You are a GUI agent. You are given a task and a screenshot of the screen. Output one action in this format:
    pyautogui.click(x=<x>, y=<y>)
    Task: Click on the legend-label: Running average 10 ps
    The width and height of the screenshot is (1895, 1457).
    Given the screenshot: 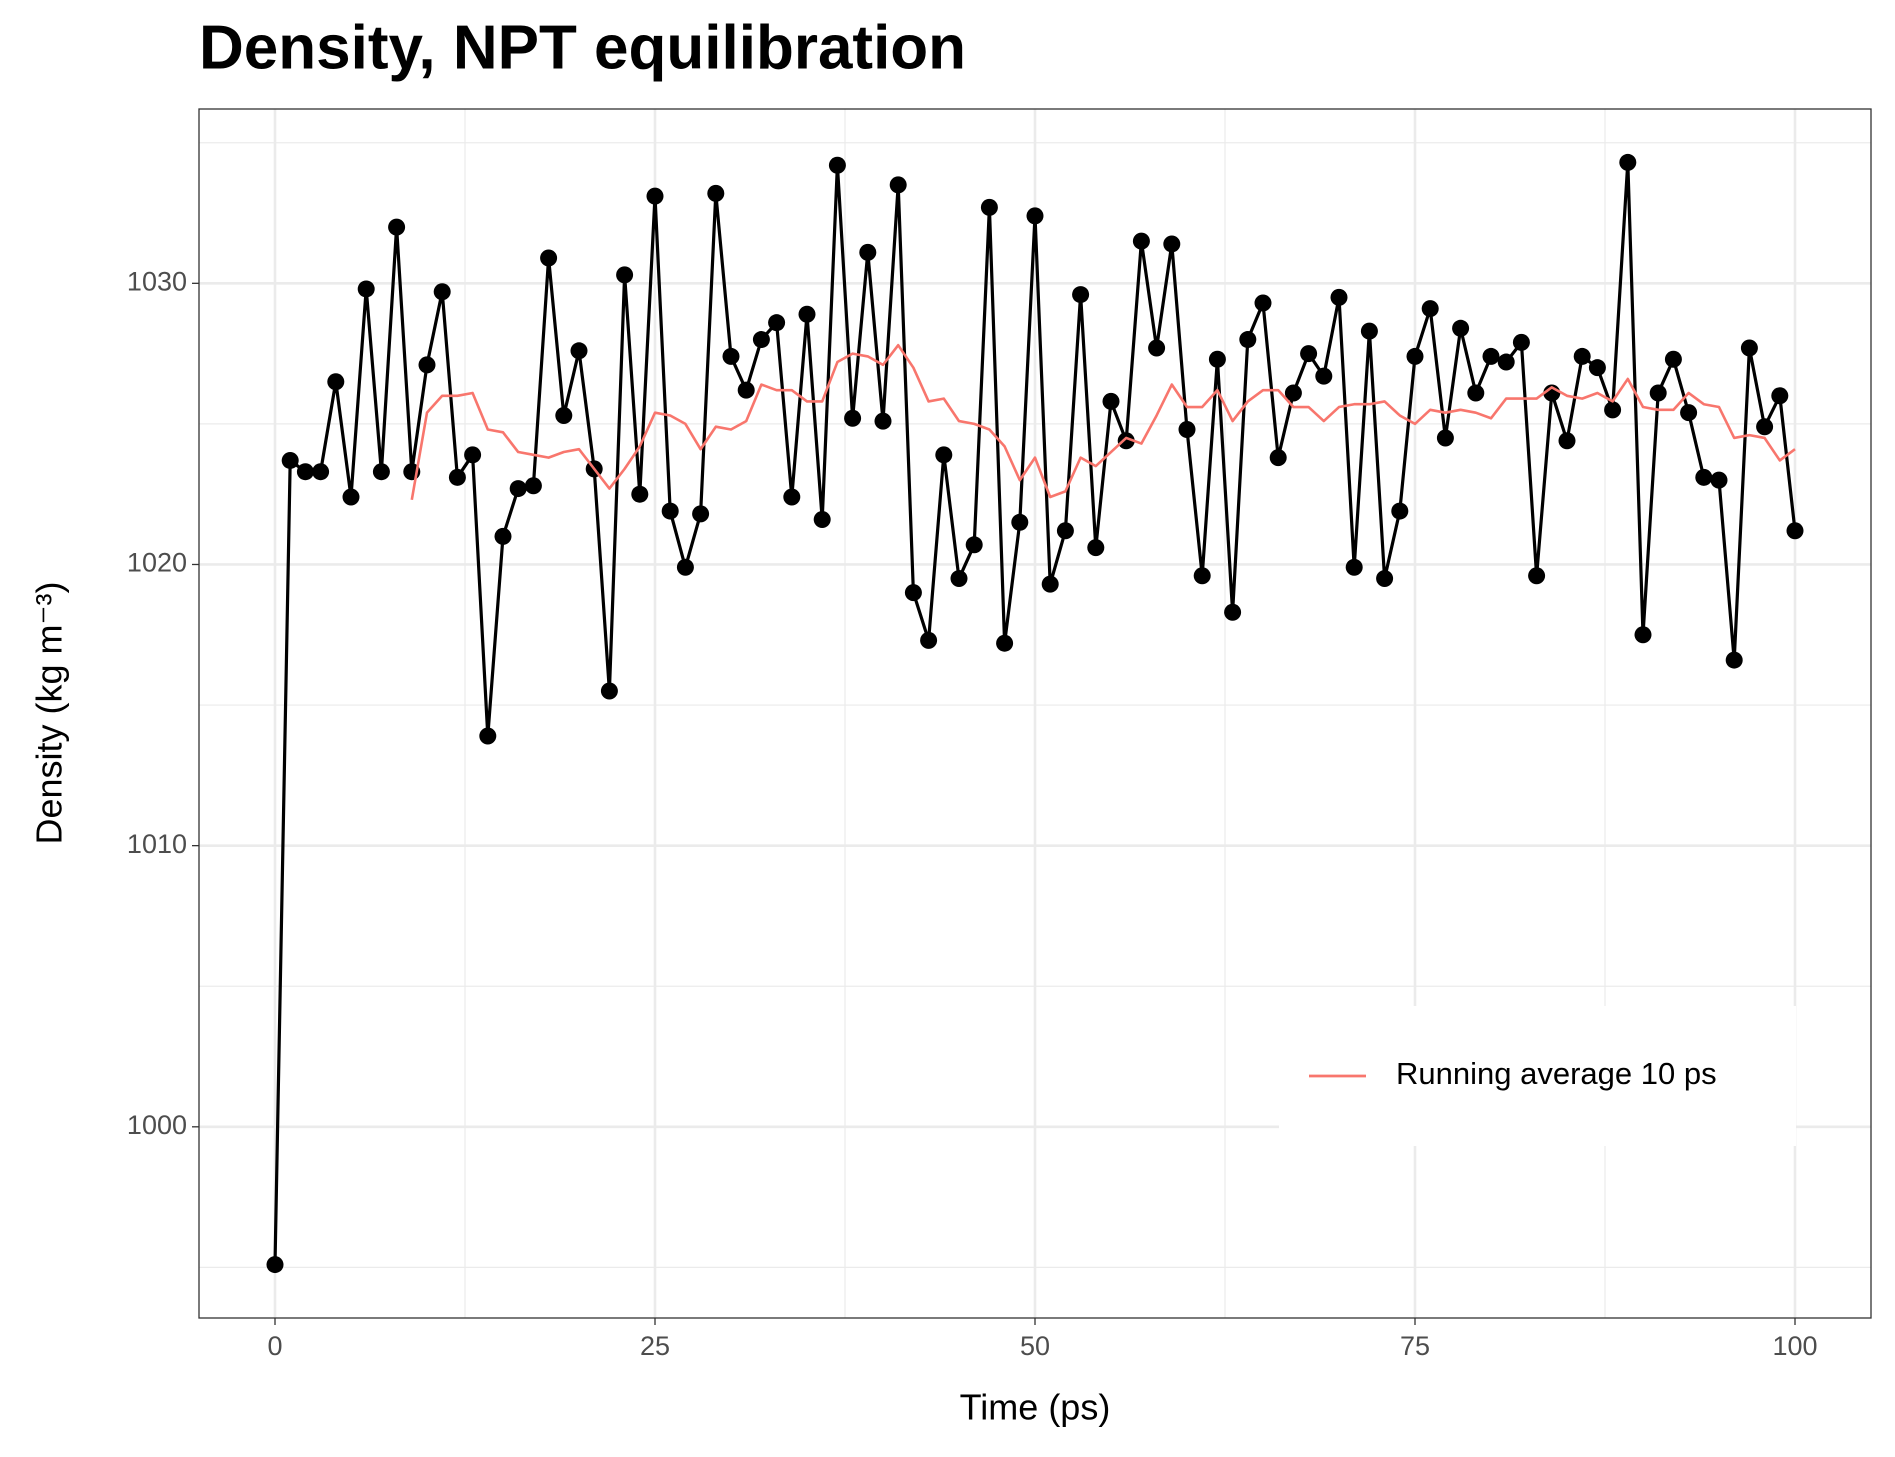 What is the action you would take?
    pyautogui.click(x=1556, y=1073)
    